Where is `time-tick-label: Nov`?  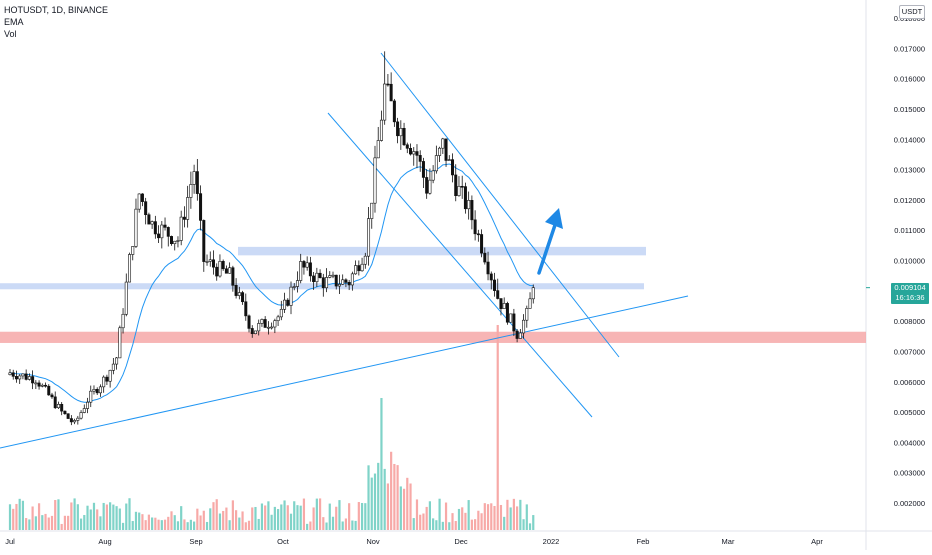
time-tick-label: Nov is located at coordinates (373, 541).